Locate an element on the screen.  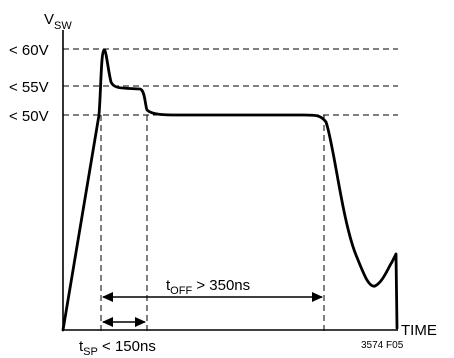
y-axis-label-main: V is located at coordinates (49, 19).